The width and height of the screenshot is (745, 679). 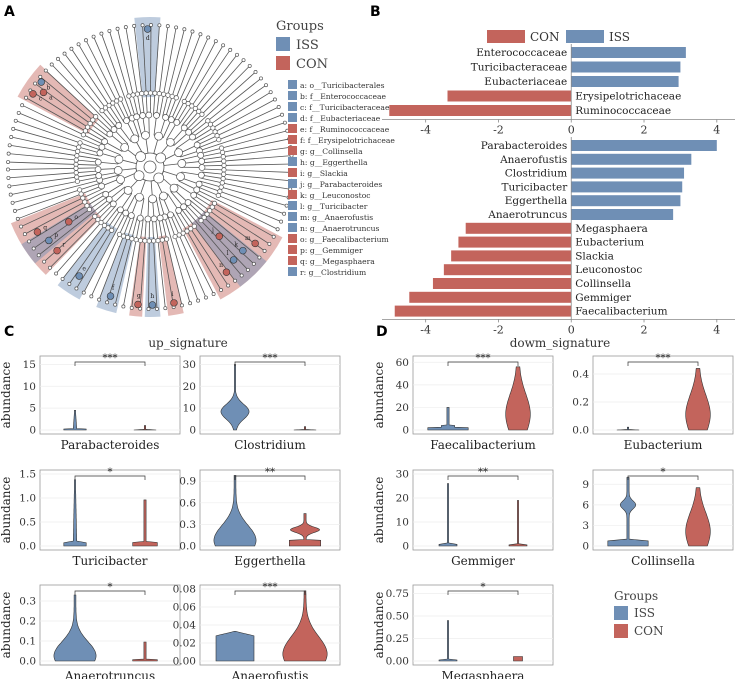 What do you see at coordinates (63, 245) in the screenshot?
I see `node-letter: r` at bounding box center [63, 245].